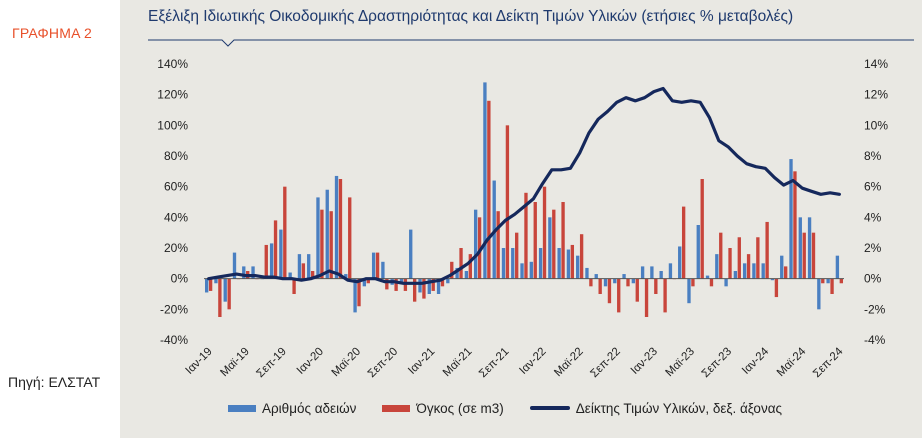  What do you see at coordinates (792, 362) in the screenshot?
I see `x-axis-tick-label: Μαϊ-24` at bounding box center [792, 362].